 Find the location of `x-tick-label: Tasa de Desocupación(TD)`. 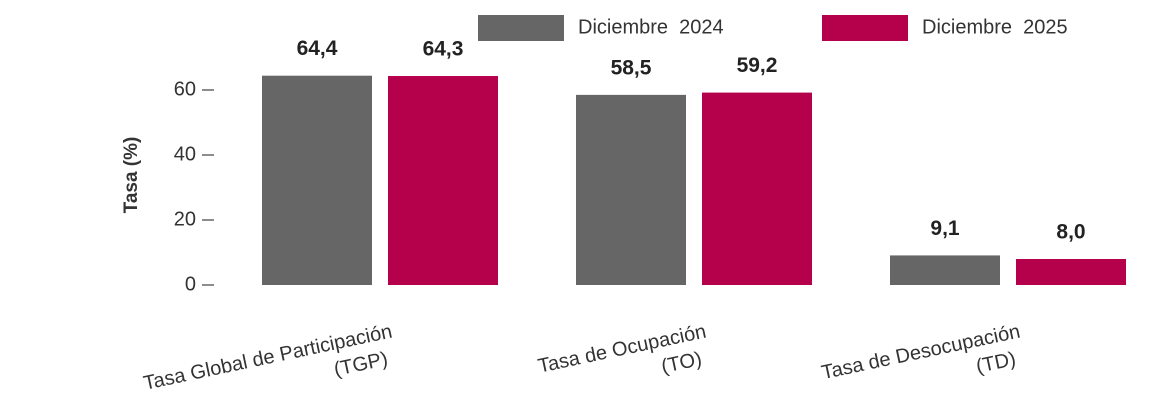

x-tick-label: Tasa de Desocupación(TD) is located at coordinates (921, 353).